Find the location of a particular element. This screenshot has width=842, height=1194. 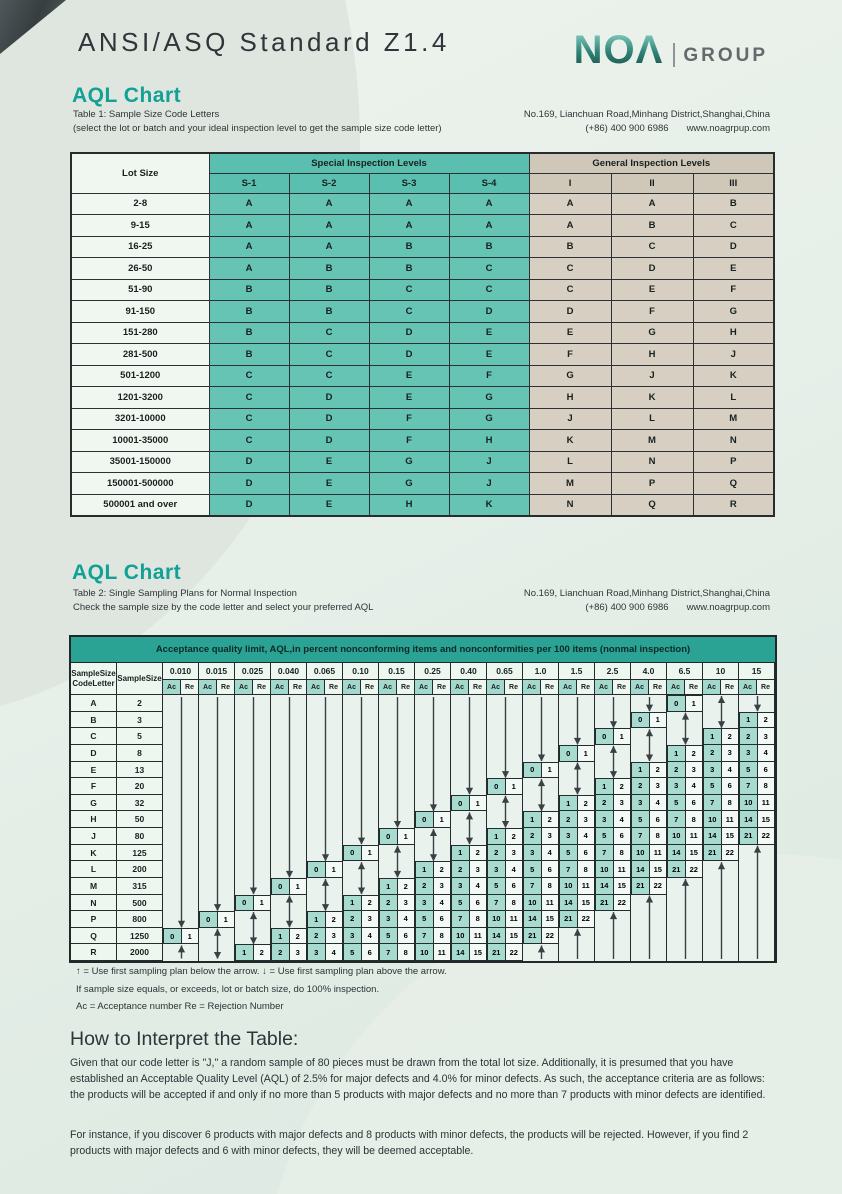

special-level-column-header: S-1 is located at coordinates (249, 183).